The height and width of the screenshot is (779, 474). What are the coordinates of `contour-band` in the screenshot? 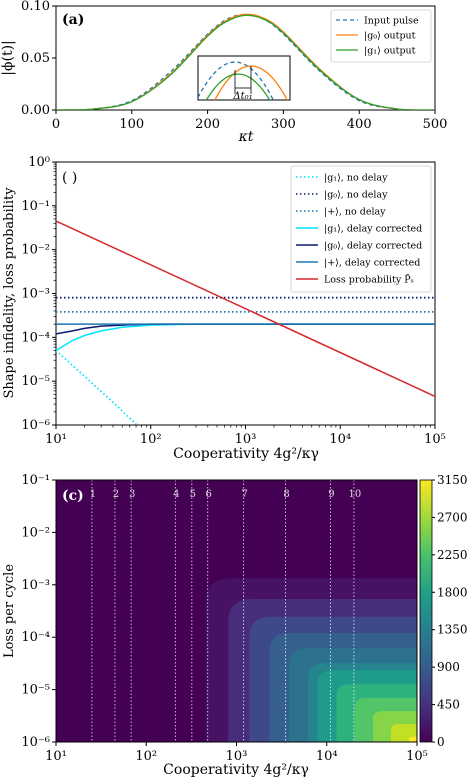 It's located at (412, 739).